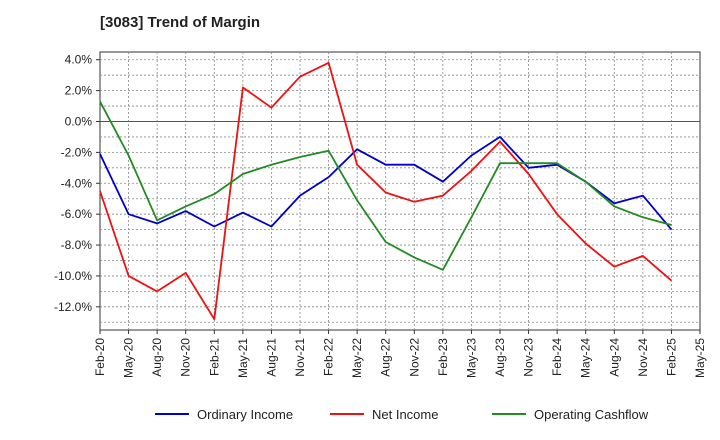 The height and width of the screenshot is (440, 720). Describe the element at coordinates (614, 357) in the screenshot. I see `x-tick-label: Aug-24` at that location.